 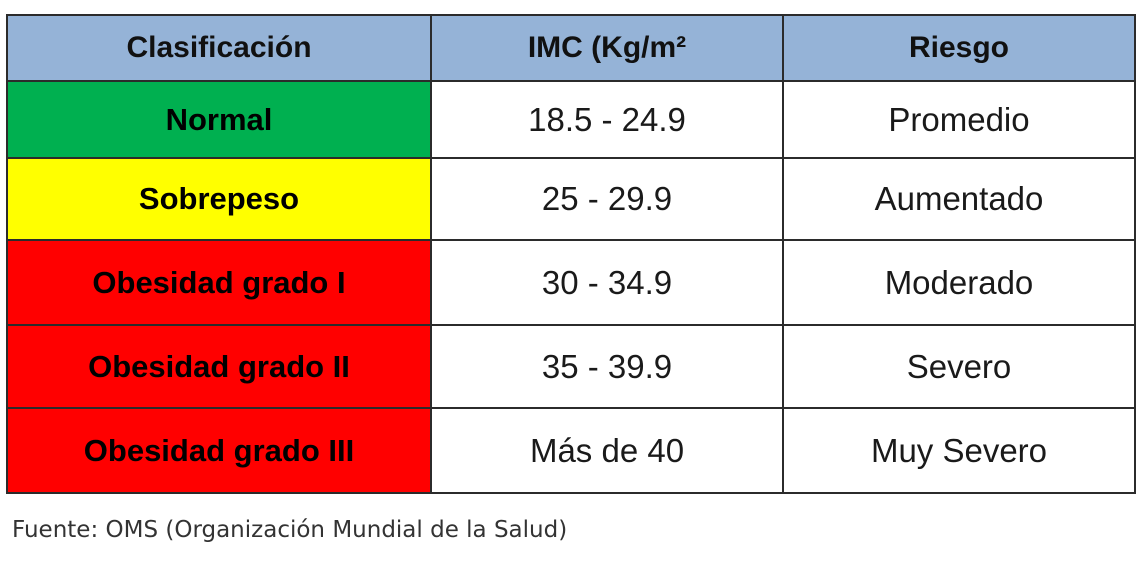 What do you see at coordinates (219, 48) in the screenshot?
I see `header-classification: Clasificación` at bounding box center [219, 48].